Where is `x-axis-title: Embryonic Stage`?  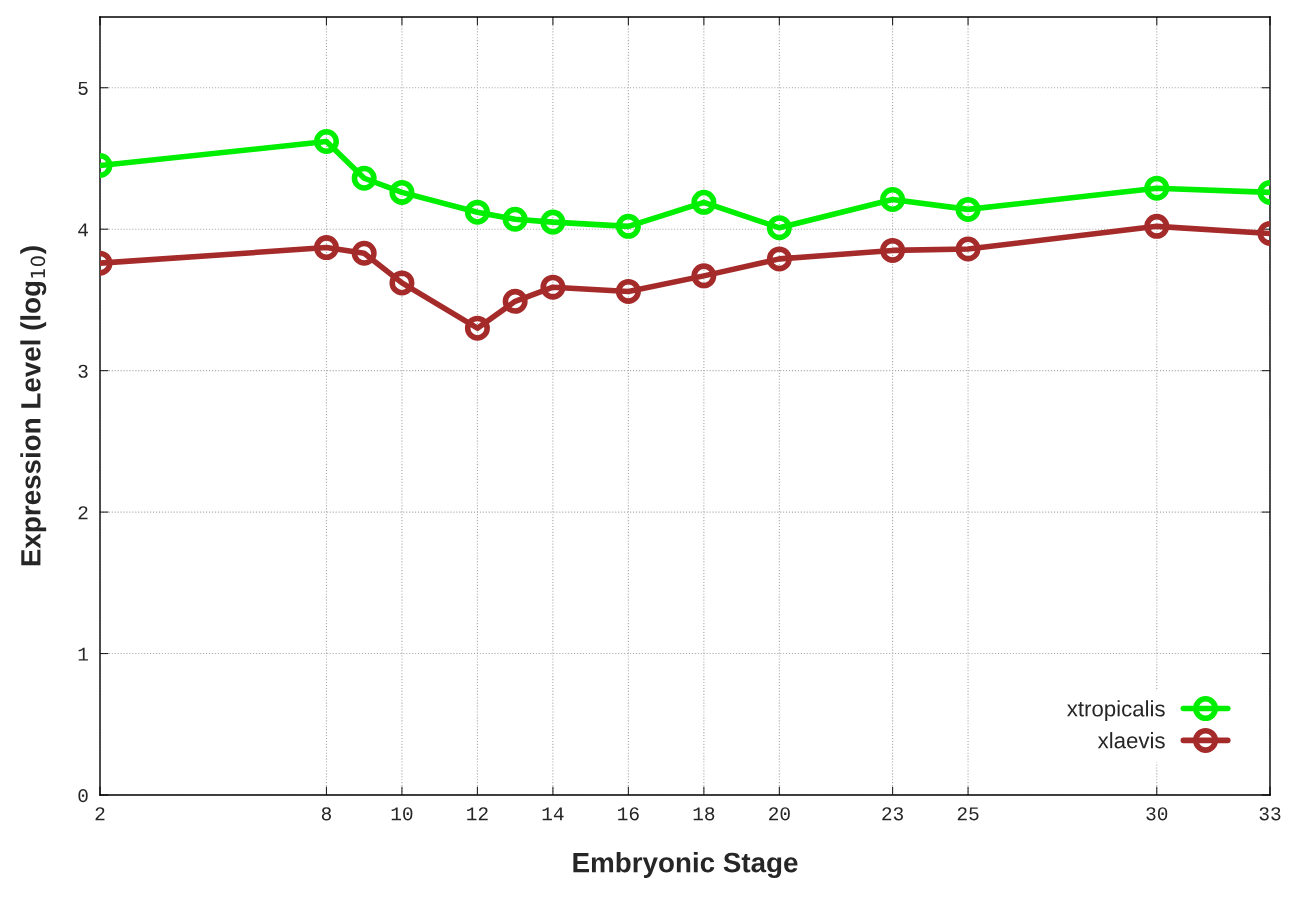
x-axis-title: Embryonic Stage is located at coordinates (685, 865).